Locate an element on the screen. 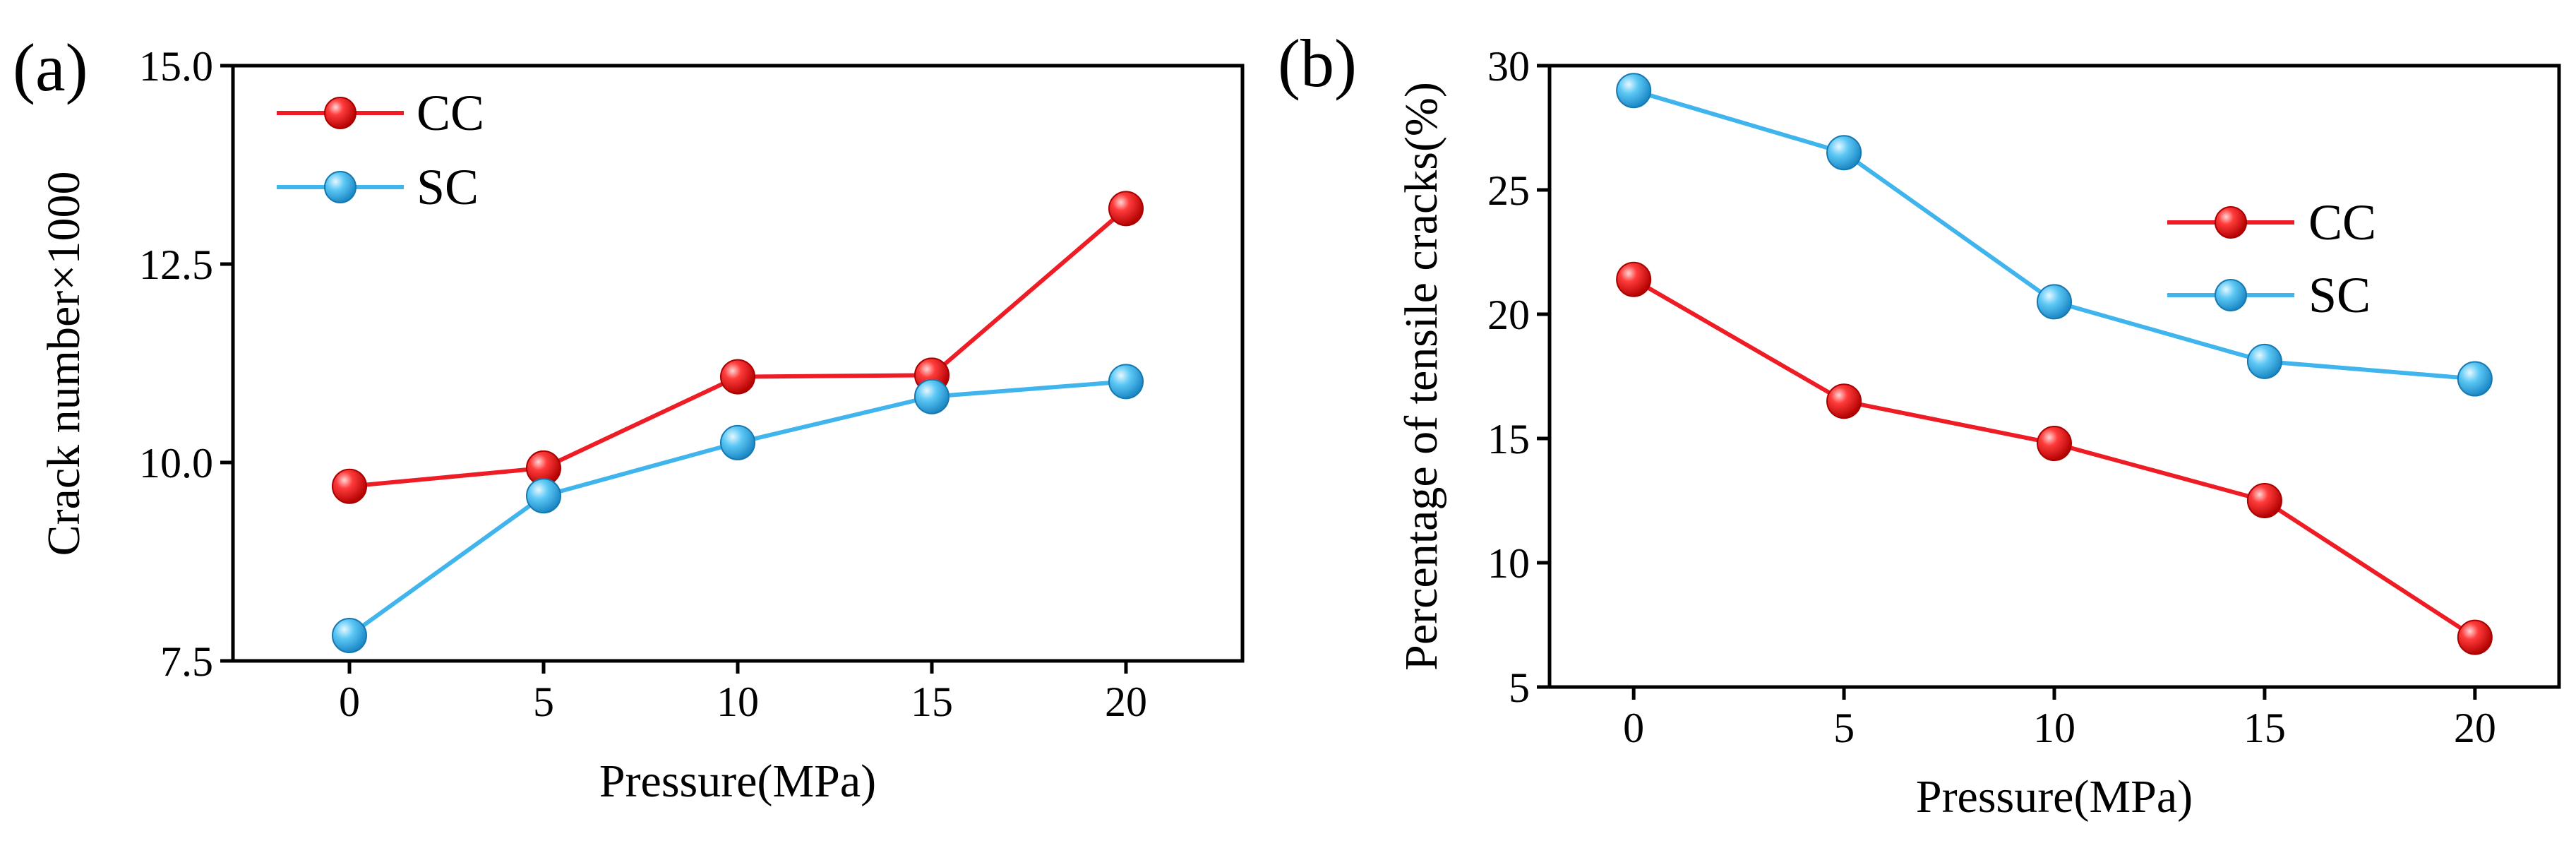  y-tick-label: 15.0 is located at coordinates (176, 66).